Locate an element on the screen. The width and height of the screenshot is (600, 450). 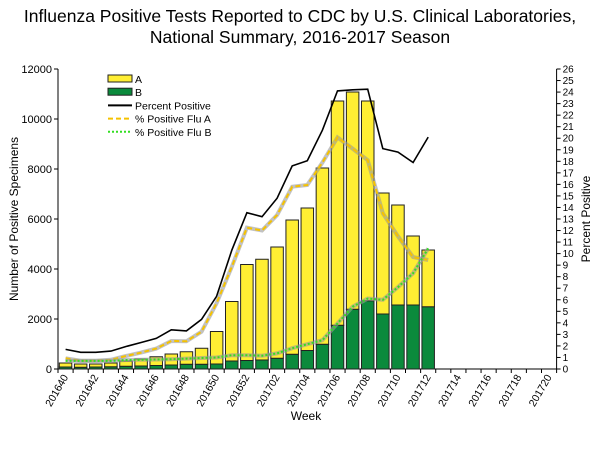
y2-tick-label: 1 is located at coordinates (566, 358).